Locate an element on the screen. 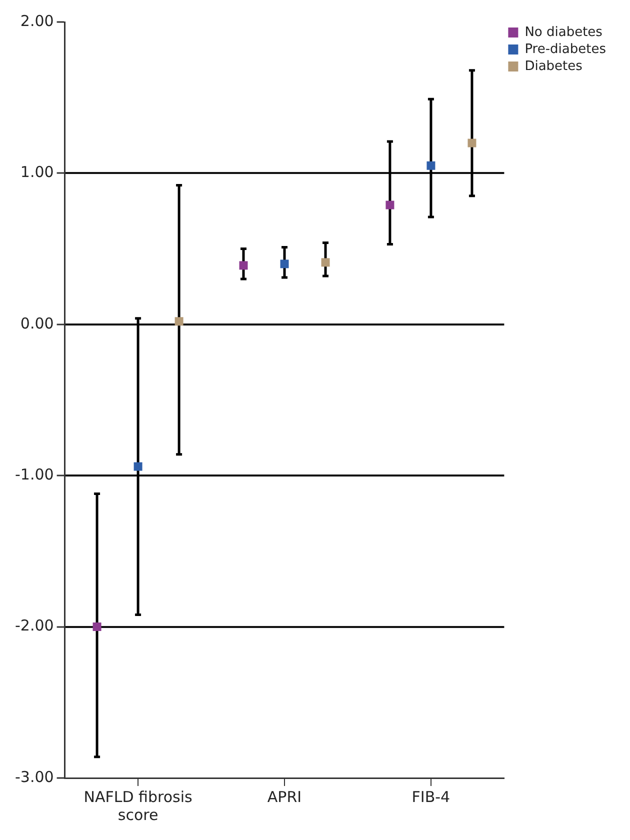  legend-label: Diabetes is located at coordinates (553, 66).